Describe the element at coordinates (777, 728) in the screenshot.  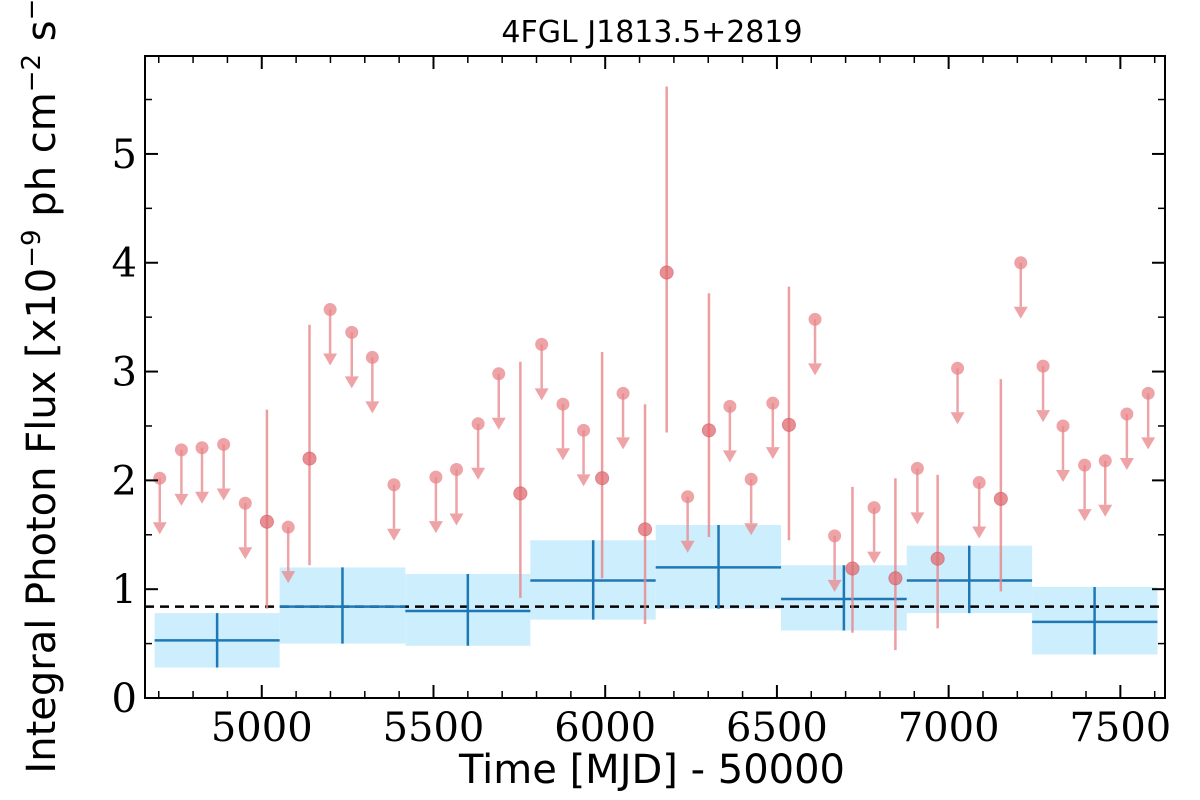
I see `x-tick-label: 6500` at that location.